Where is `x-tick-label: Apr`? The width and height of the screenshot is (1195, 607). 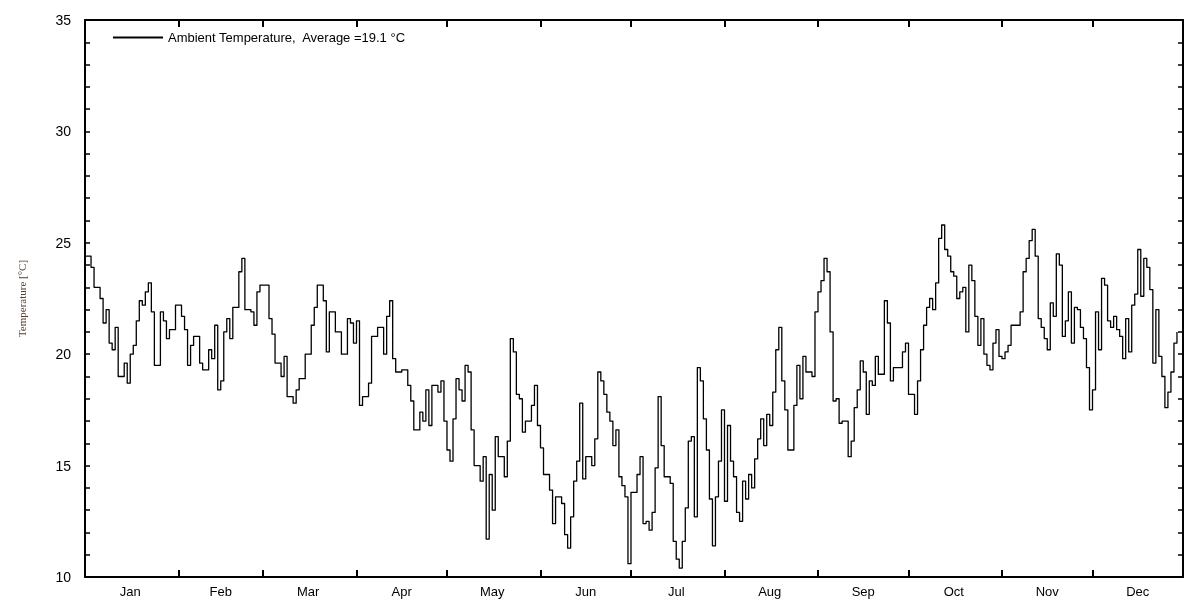
x-tick-label: Apr is located at coordinates (402, 591).